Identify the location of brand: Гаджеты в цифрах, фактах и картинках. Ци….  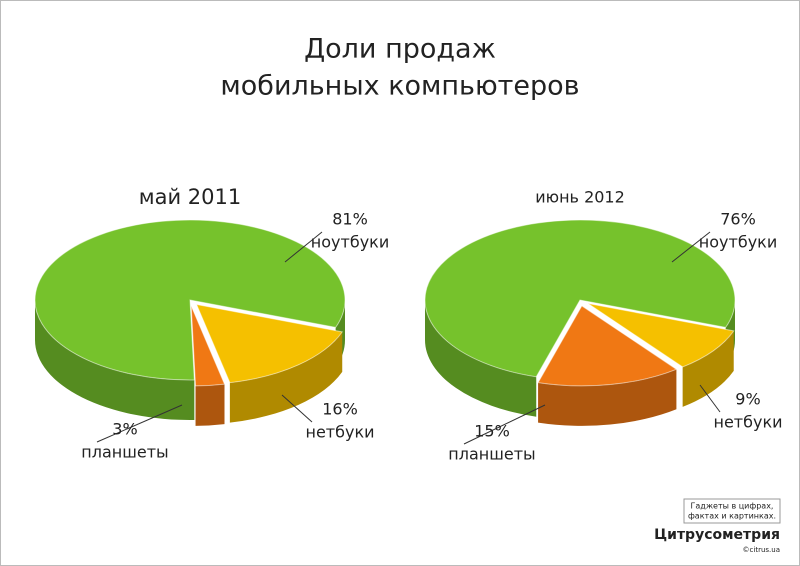
(717, 526).